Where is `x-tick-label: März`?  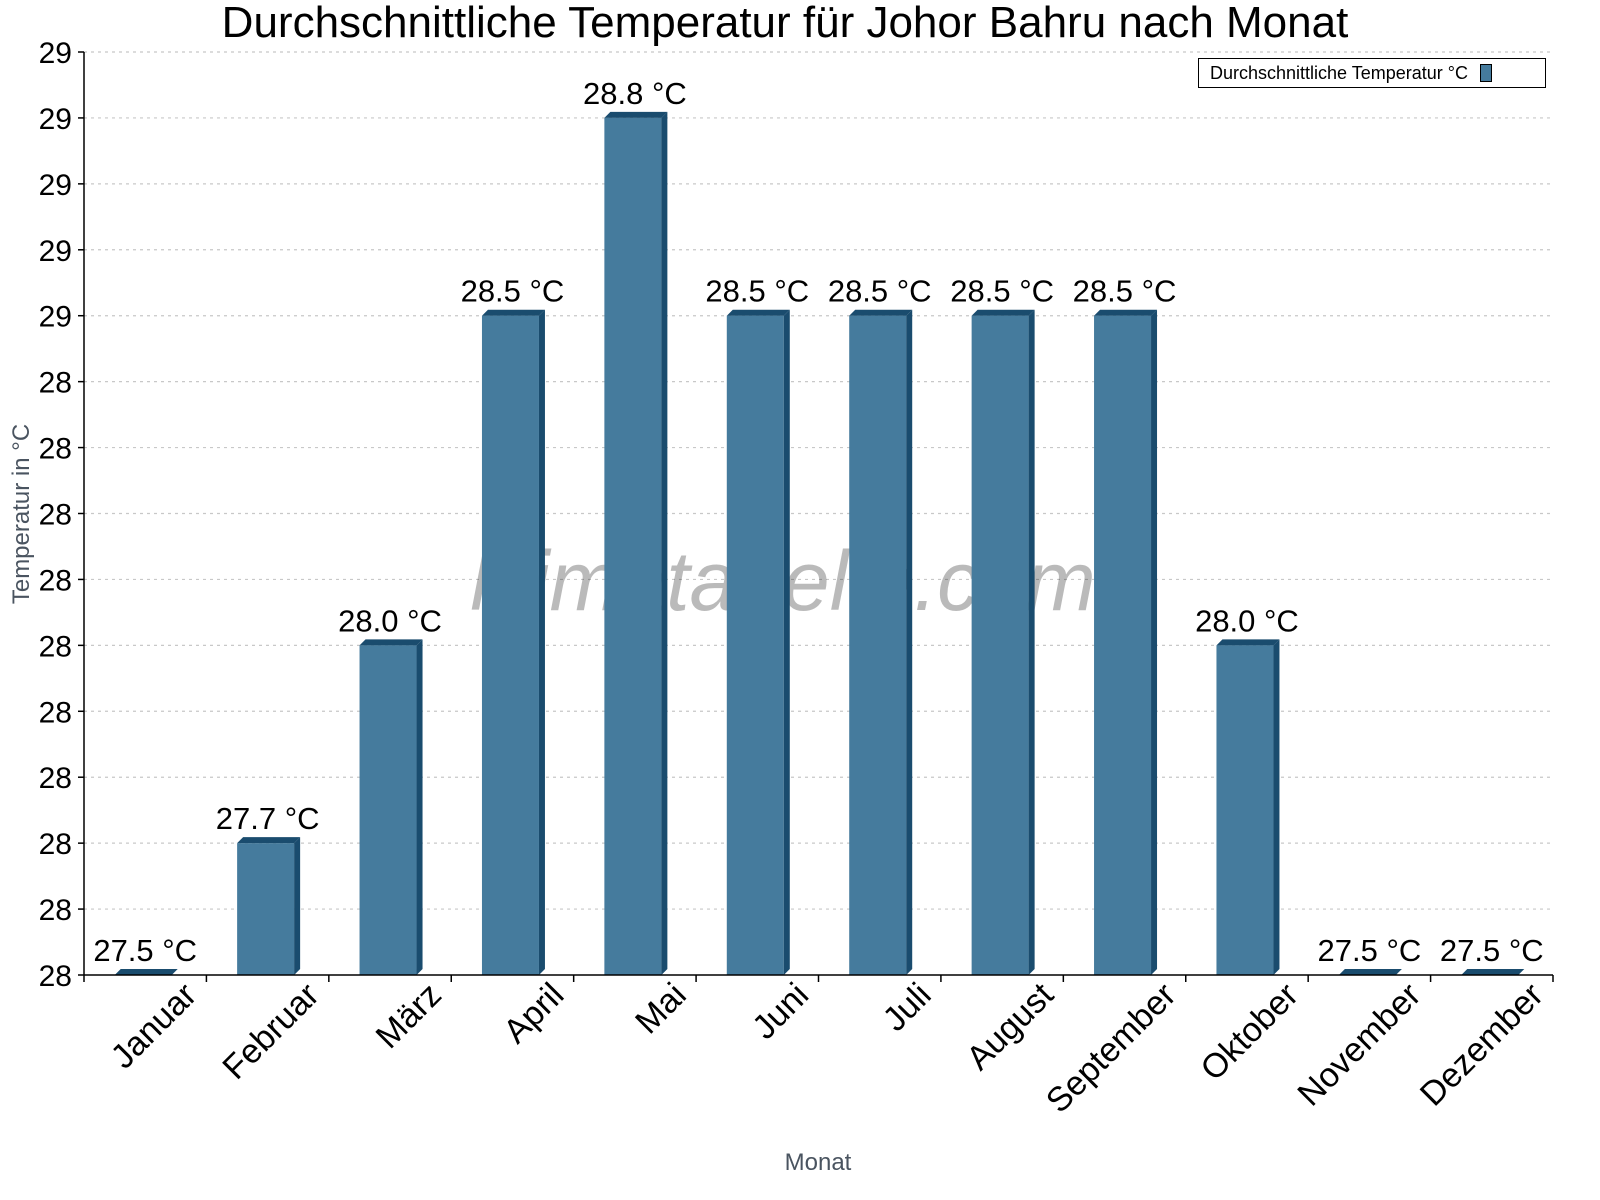 x-tick-label: März is located at coordinates (409, 1016).